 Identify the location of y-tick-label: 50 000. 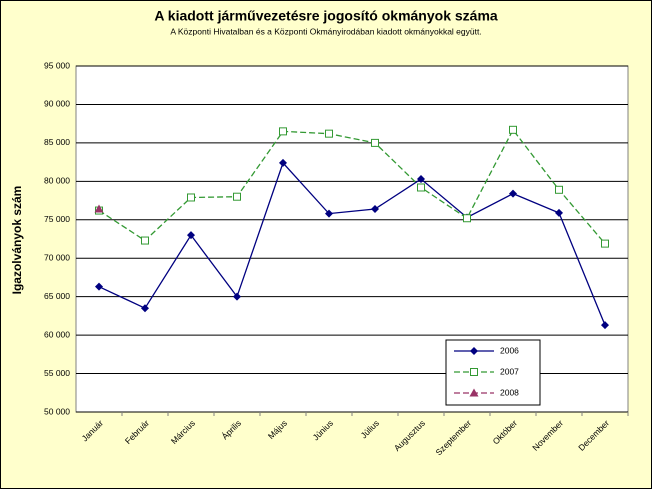
(57, 411).